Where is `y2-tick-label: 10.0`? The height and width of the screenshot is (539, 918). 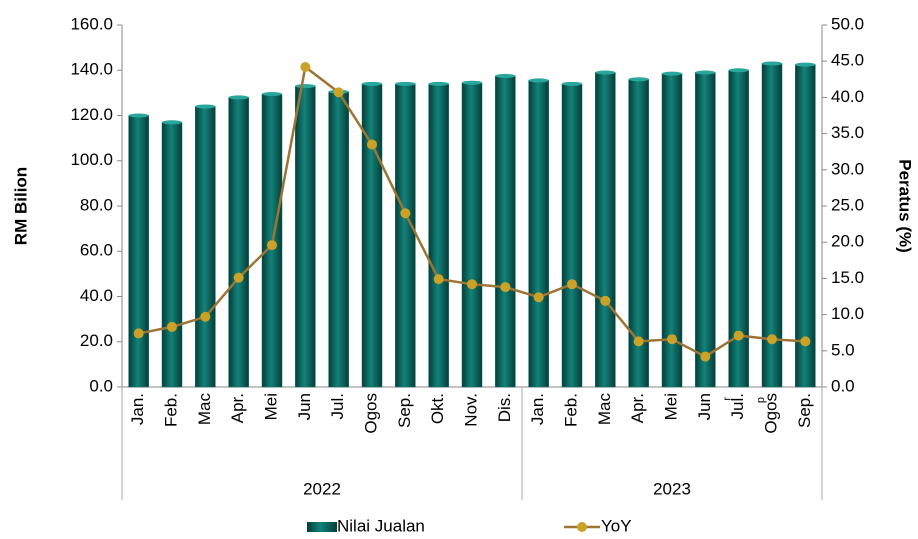 y2-tick-label: 10.0 is located at coordinates (847, 313).